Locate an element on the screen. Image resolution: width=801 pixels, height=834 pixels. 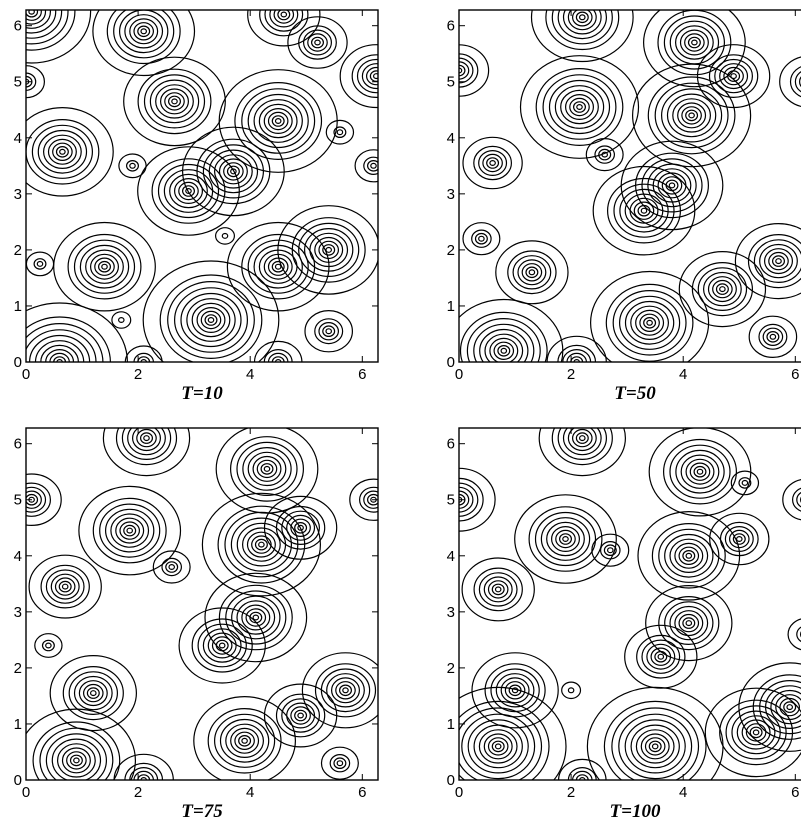
x-tick-label: 2 is located at coordinates (571, 374).